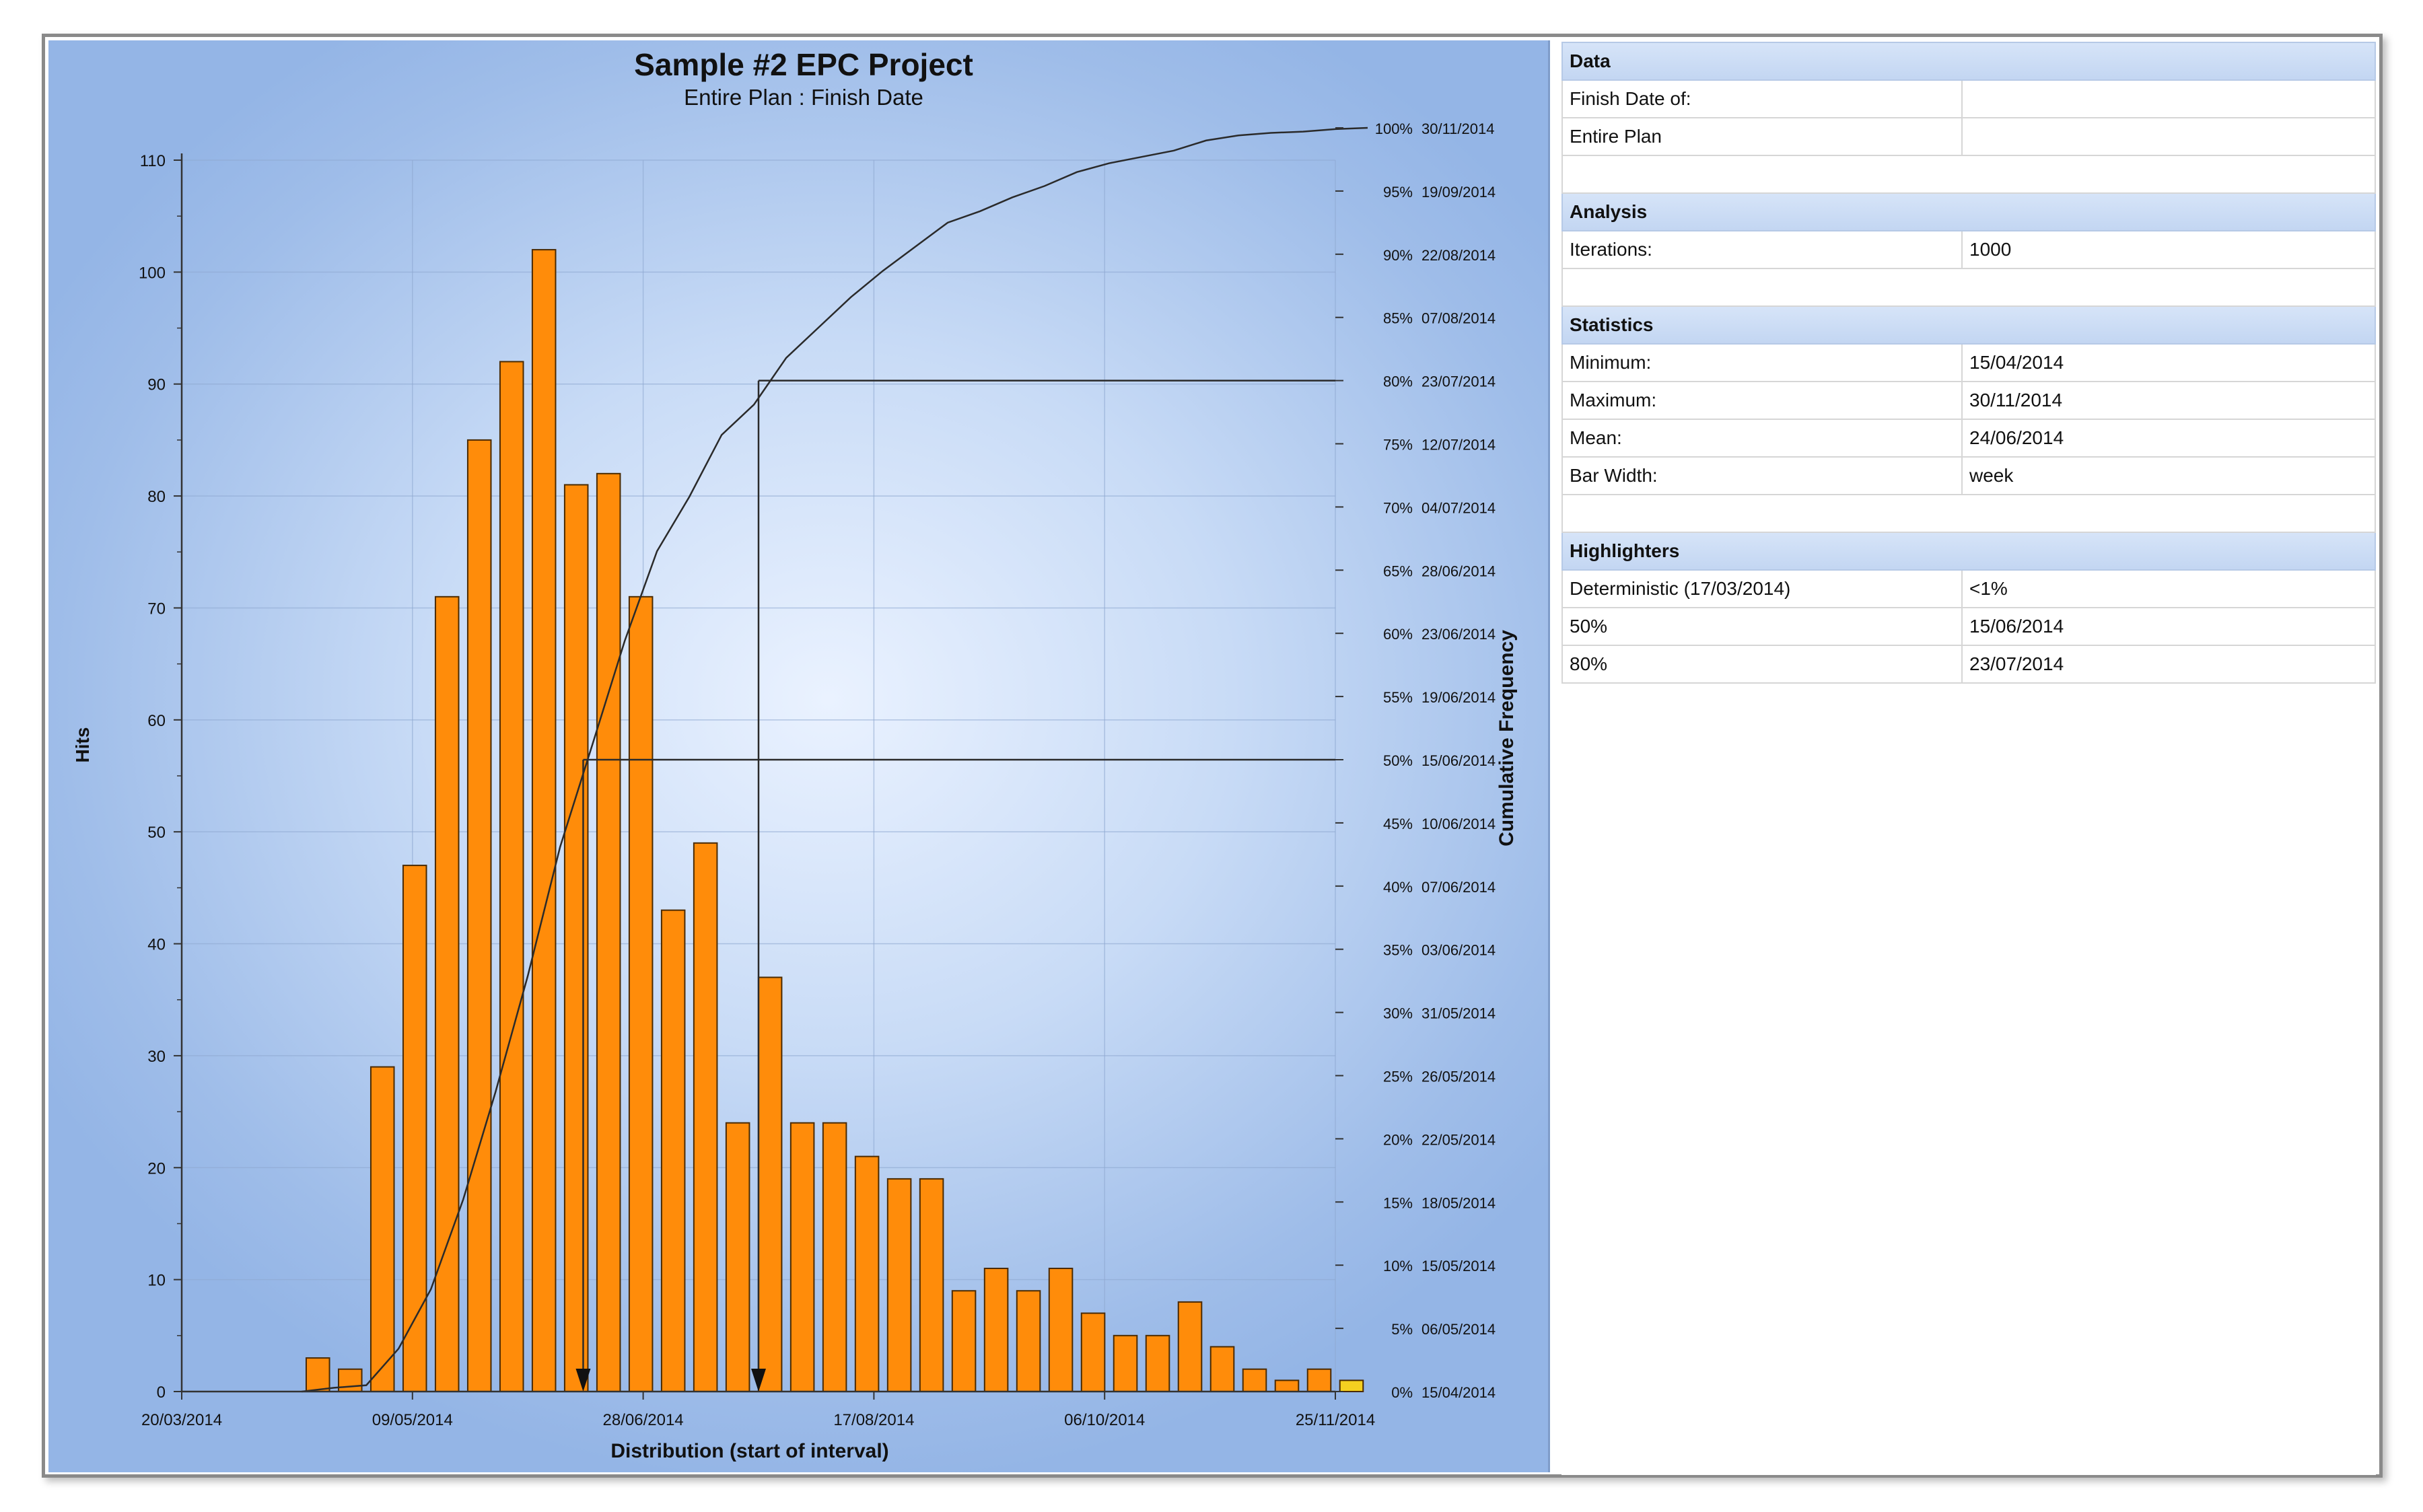  I want to click on table-row: Maximum: 30/11/2014, so click(1968, 400).